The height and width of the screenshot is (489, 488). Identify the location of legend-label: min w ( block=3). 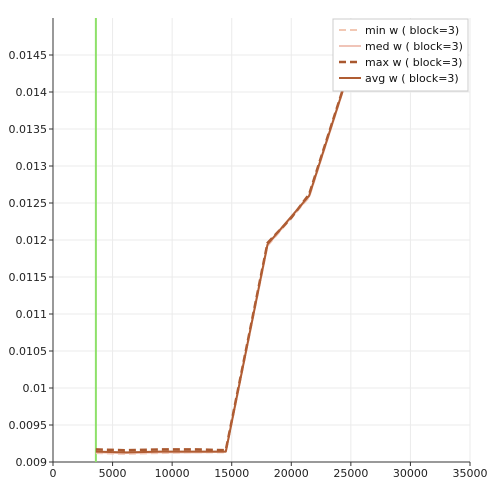
(412, 30).